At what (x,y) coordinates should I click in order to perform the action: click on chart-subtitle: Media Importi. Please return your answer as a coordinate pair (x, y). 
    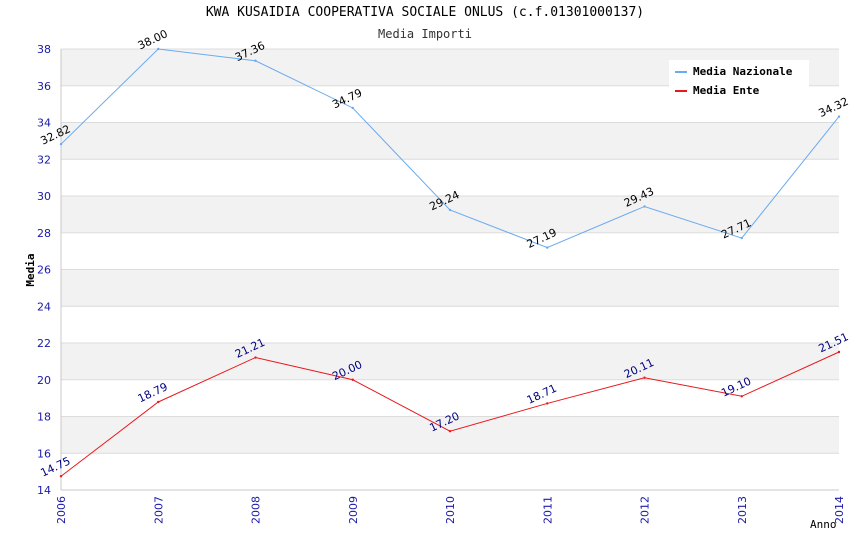
    Looking at the image, I should click on (425, 34).